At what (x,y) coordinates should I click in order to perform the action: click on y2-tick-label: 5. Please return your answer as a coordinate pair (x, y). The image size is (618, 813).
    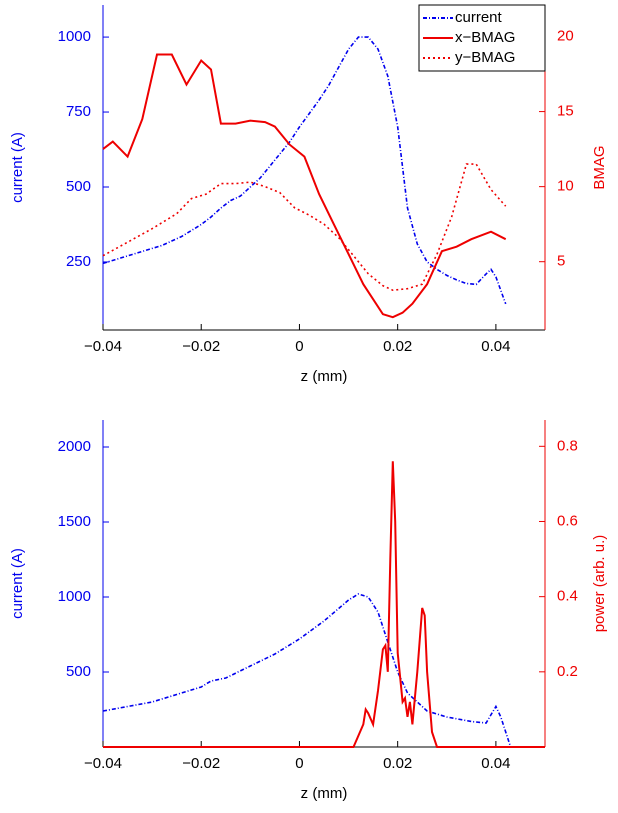
    Looking at the image, I should click on (561, 261).